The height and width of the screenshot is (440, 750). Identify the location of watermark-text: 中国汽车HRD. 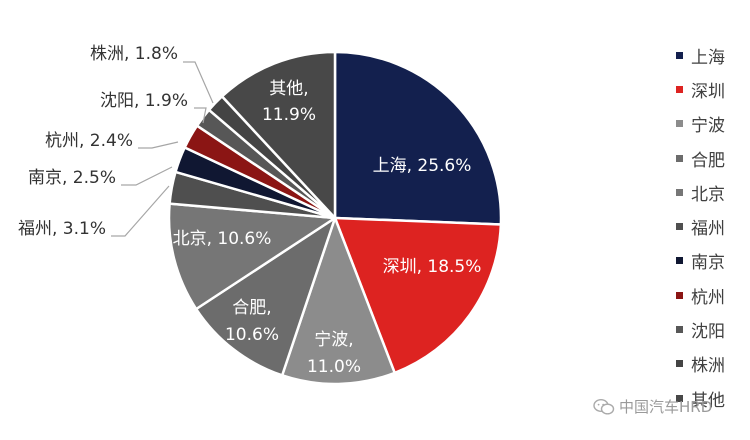
(666, 407).